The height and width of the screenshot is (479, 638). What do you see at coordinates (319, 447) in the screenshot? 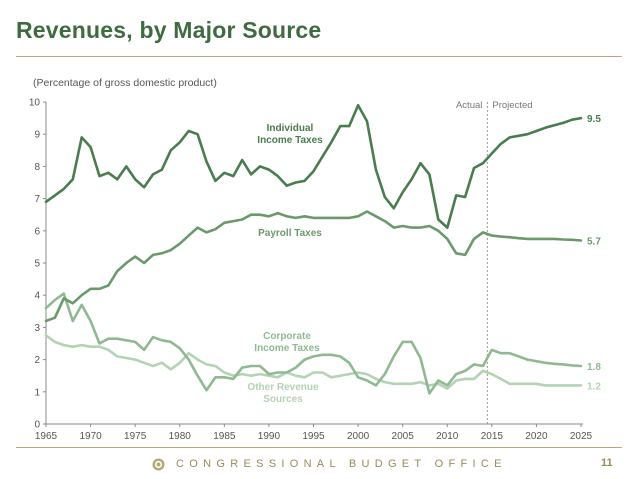
I see `footer-divider` at bounding box center [319, 447].